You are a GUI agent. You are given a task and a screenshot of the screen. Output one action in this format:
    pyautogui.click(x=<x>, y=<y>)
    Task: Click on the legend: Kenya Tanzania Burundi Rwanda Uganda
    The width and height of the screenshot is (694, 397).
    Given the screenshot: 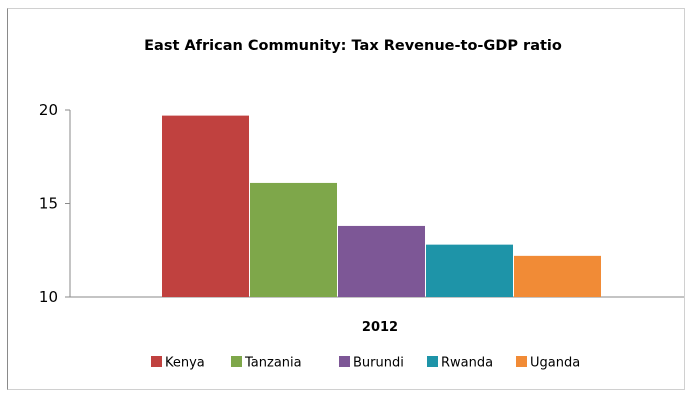 What is the action you would take?
    pyautogui.click(x=365, y=363)
    